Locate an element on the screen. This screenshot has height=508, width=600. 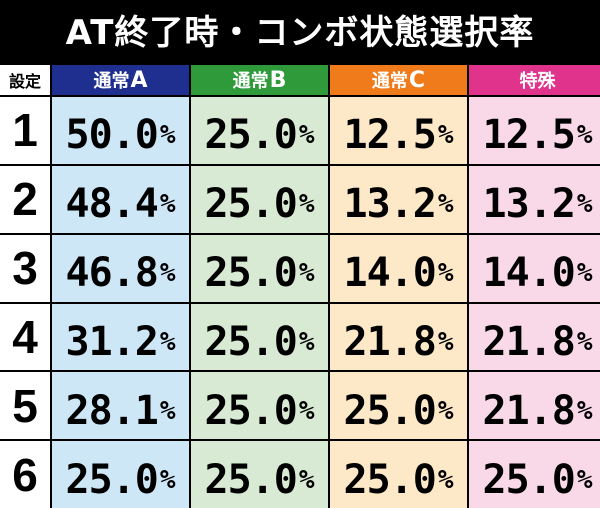
cell-value: 28.1 is located at coordinates (112, 410).